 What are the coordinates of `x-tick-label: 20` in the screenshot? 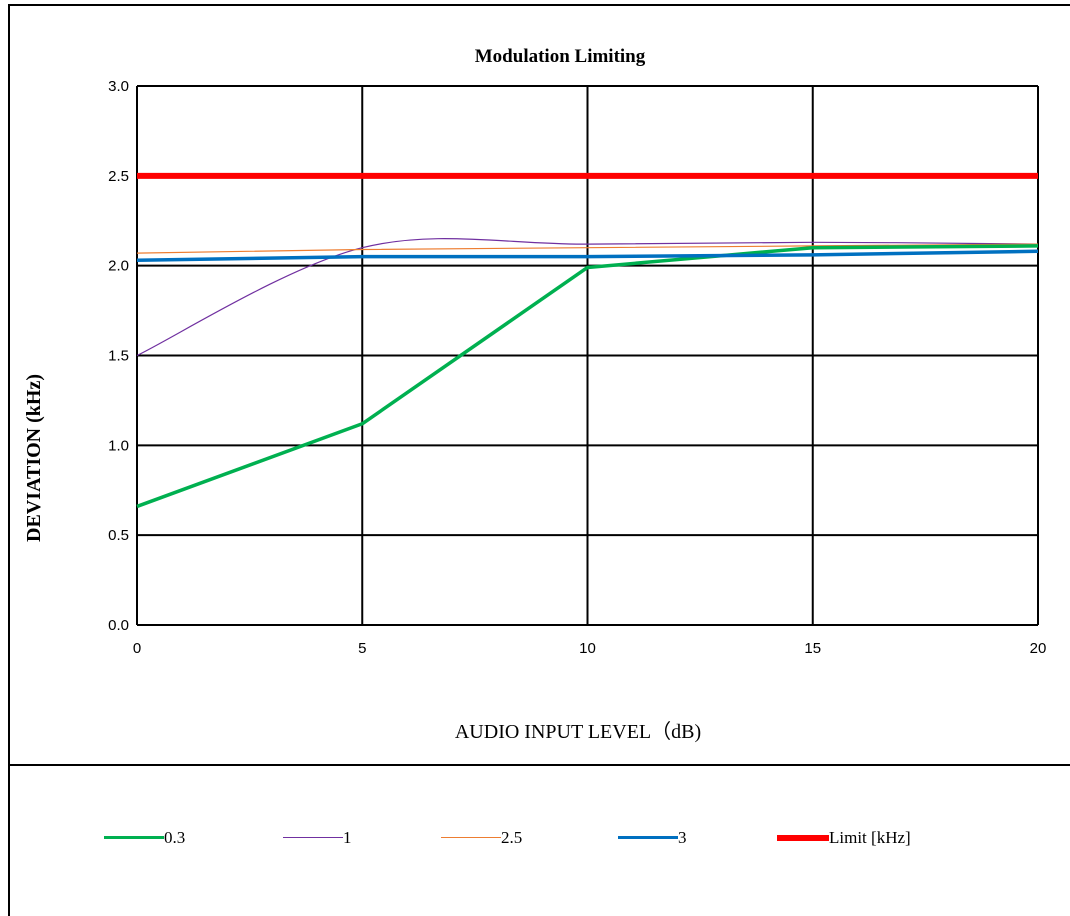 It's located at (1038, 648).